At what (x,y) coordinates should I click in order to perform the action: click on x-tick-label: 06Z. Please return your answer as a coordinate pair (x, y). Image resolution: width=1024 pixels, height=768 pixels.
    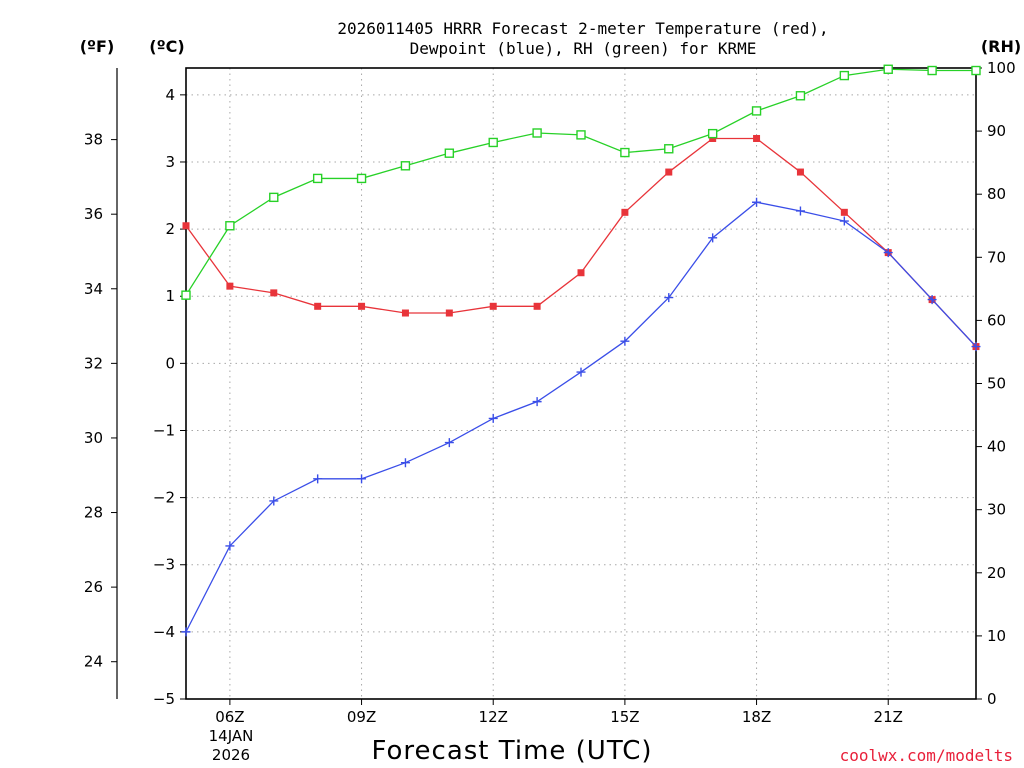
    Looking at the image, I should click on (229, 717).